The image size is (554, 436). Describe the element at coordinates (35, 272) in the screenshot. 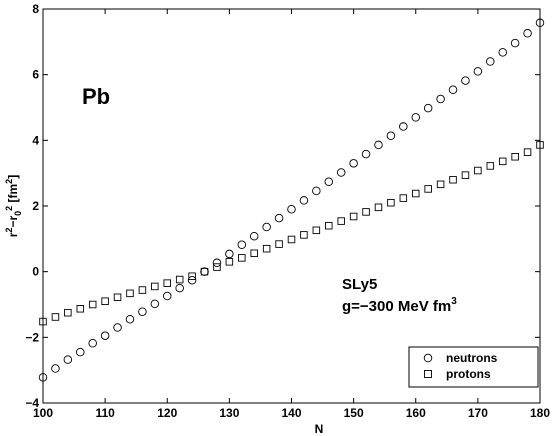

I see `y-tick-label: 0` at that location.